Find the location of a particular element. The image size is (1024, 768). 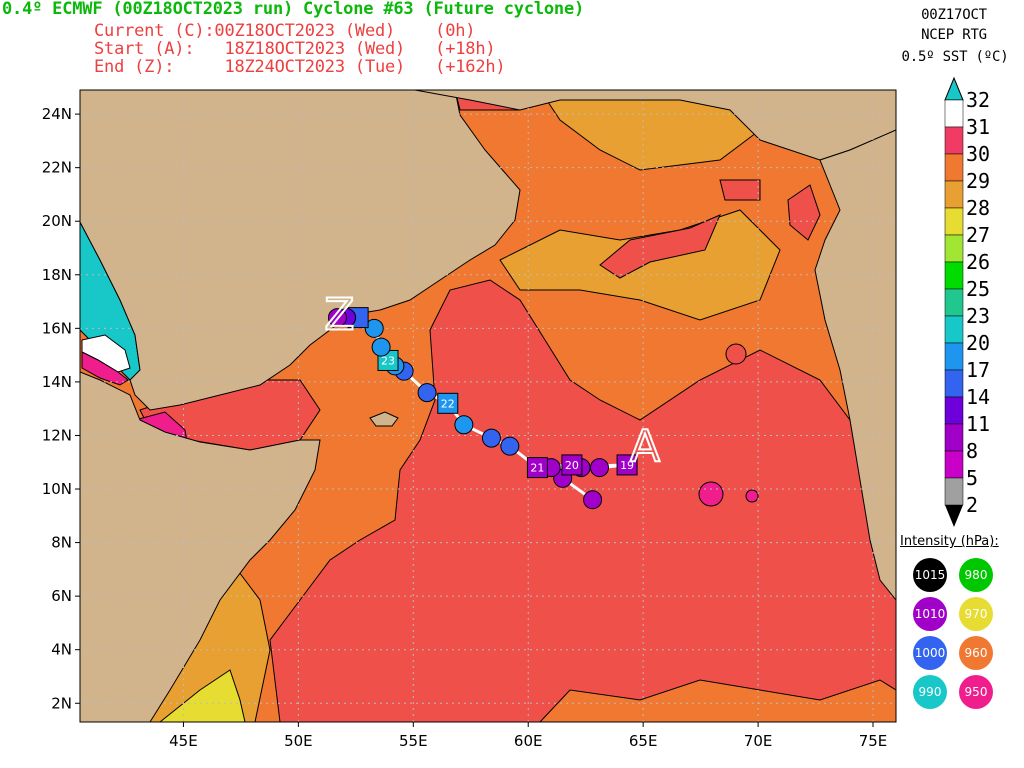

lat-tick-label: 10N is located at coordinates (57, 489).